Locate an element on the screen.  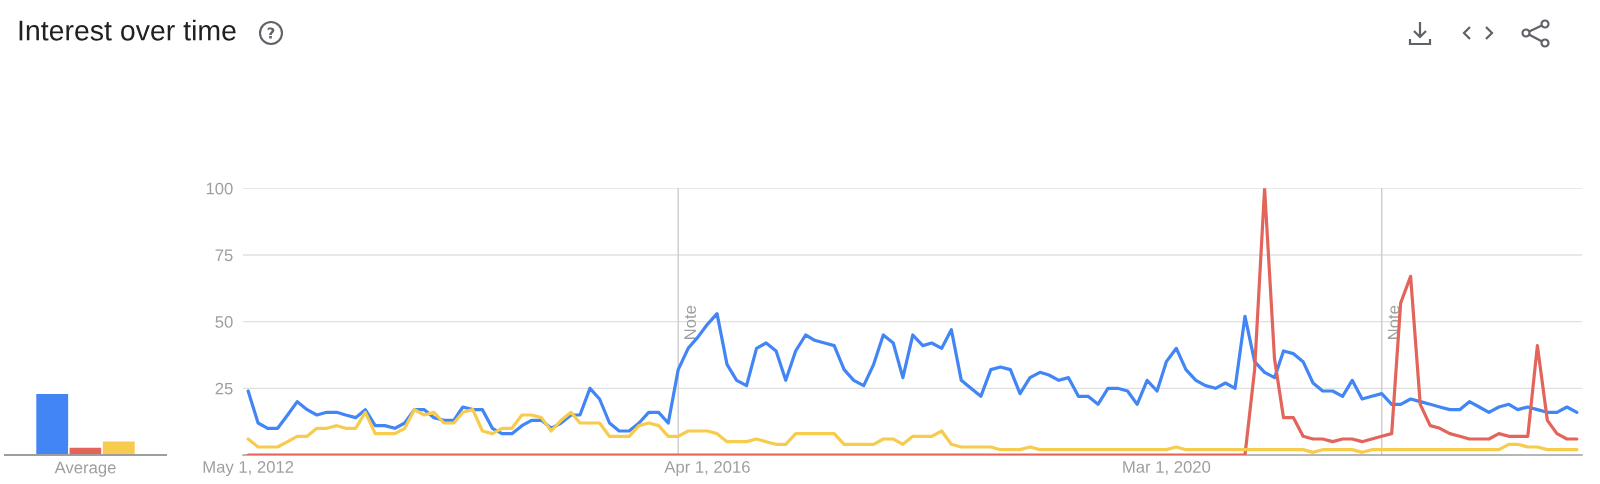
y-tick-label: 50 is located at coordinates (224, 322).